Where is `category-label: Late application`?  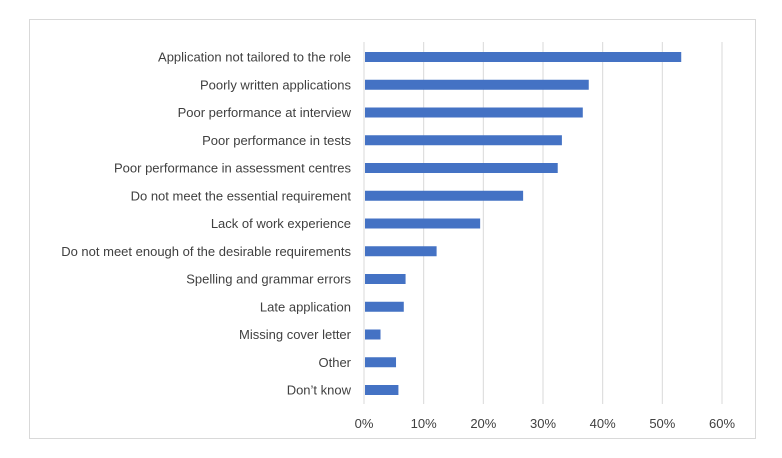 category-label: Late application is located at coordinates (305, 306).